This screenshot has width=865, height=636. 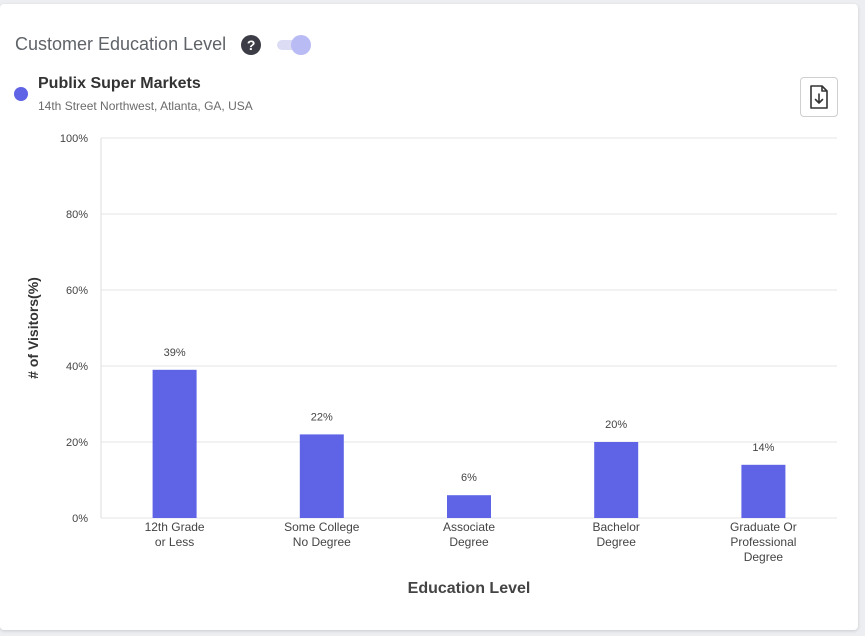 I want to click on y-tick-label: 20%, so click(x=77, y=443).